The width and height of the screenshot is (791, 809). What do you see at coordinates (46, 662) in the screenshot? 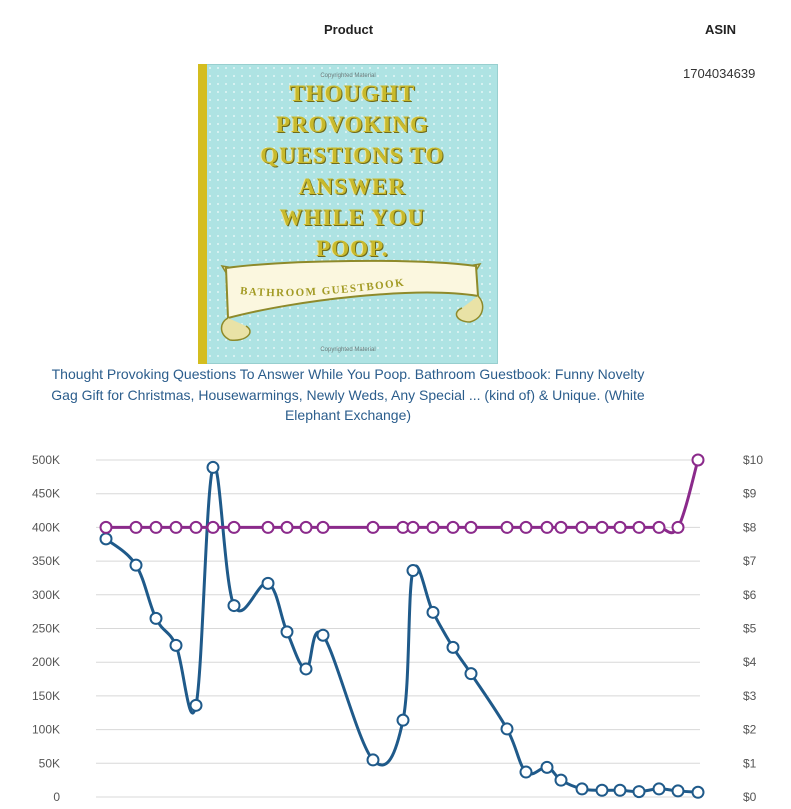
I see `left-tick-label: 200K` at bounding box center [46, 662].